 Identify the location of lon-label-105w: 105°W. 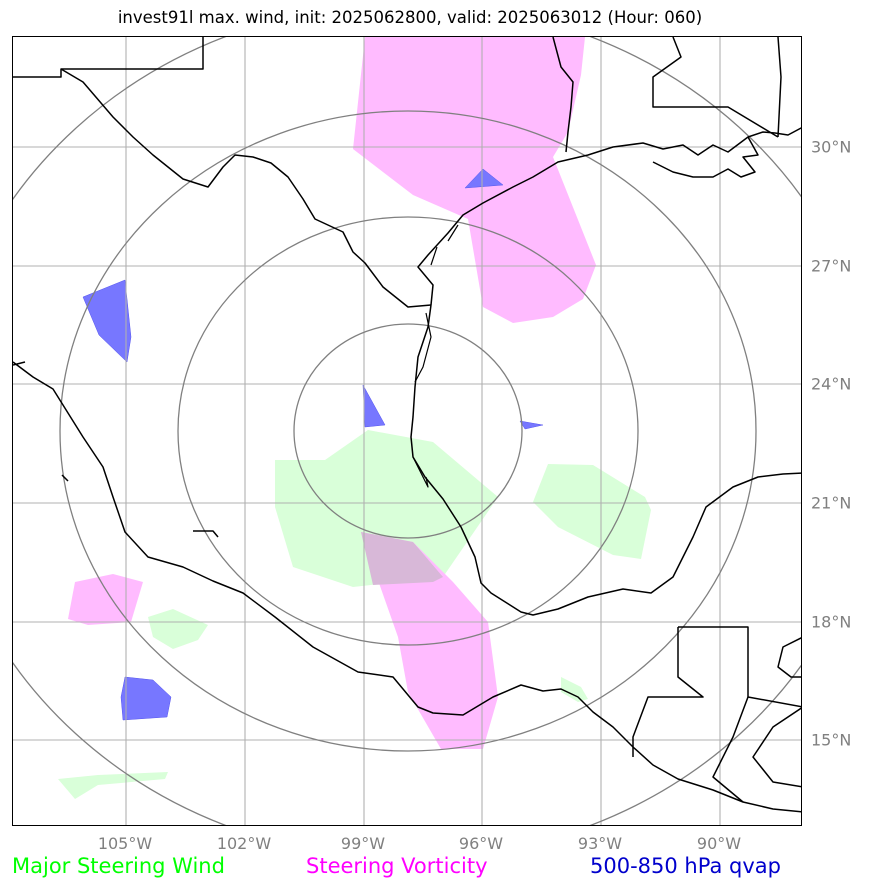
(125, 843).